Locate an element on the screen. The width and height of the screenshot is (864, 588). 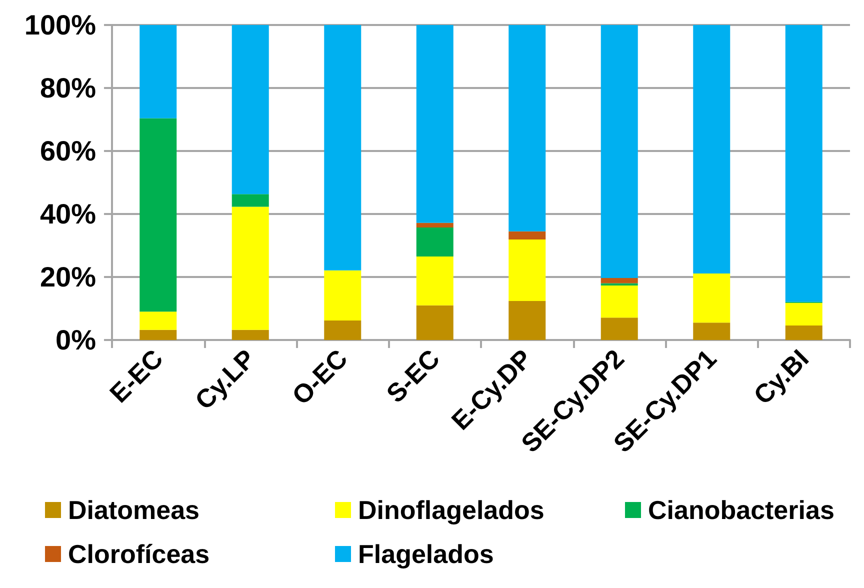
y-tick-label: 20% is located at coordinates (68, 277).